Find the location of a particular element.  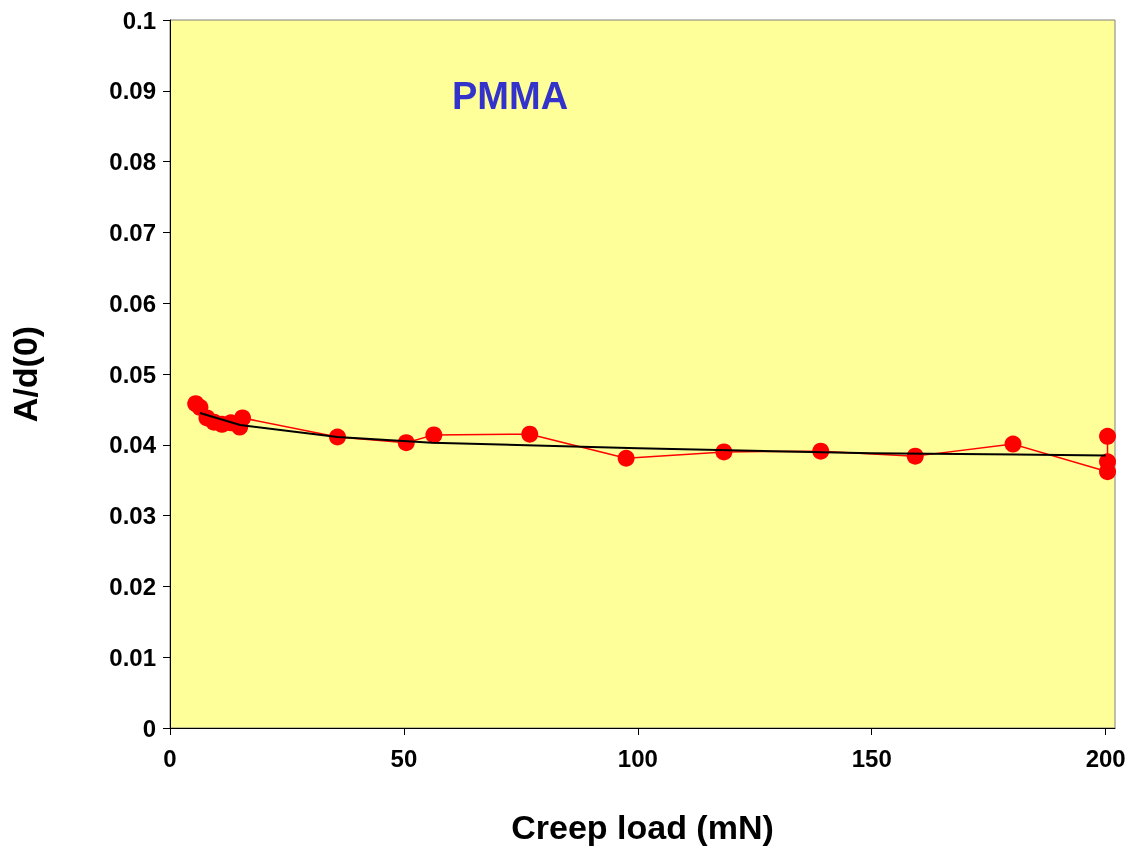

y-tick-label: 0.08 is located at coordinates (132, 162).